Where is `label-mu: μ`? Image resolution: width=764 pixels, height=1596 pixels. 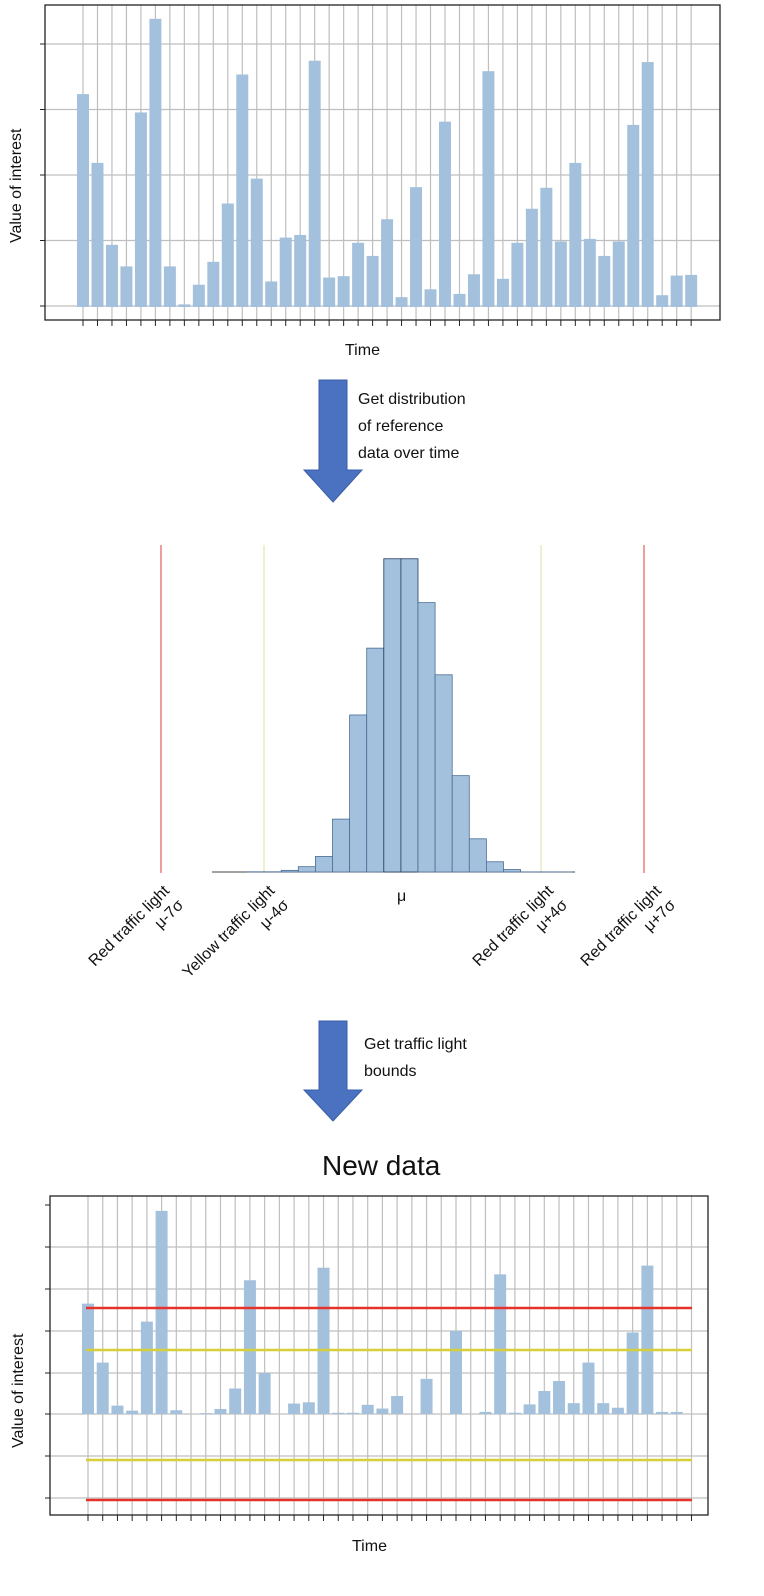 label-mu: μ is located at coordinates (402, 896).